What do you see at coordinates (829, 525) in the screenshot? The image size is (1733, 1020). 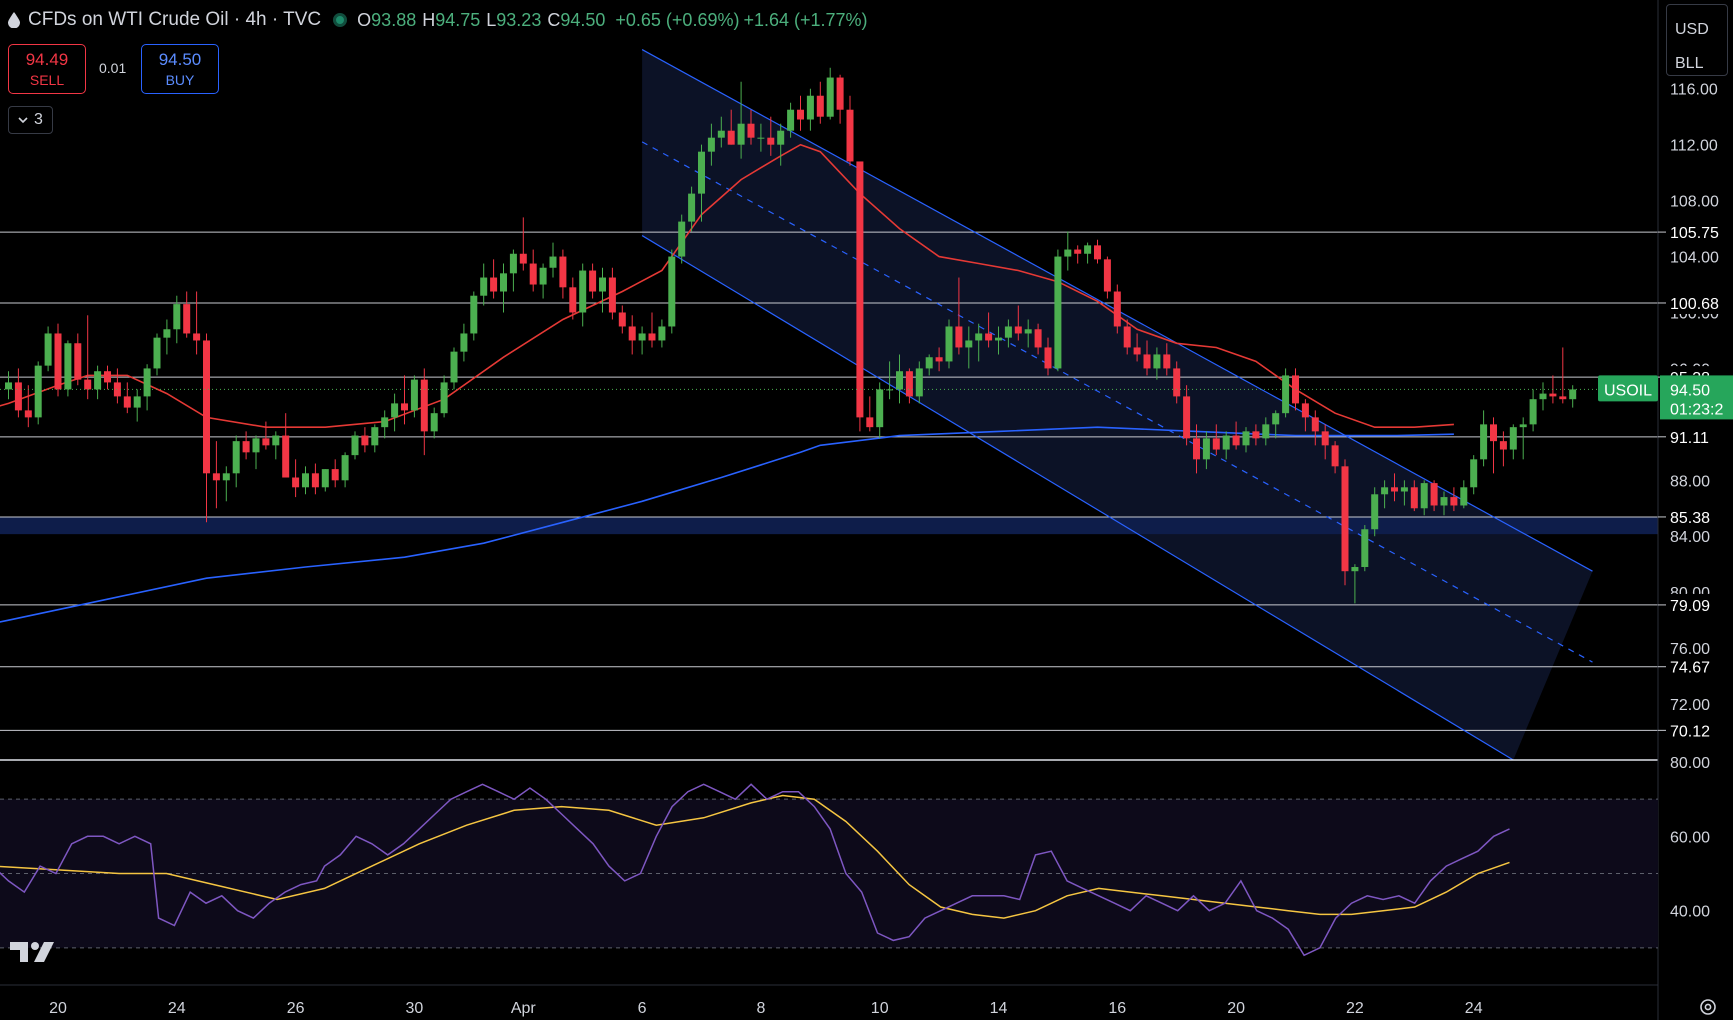 I see `support-zone` at bounding box center [829, 525].